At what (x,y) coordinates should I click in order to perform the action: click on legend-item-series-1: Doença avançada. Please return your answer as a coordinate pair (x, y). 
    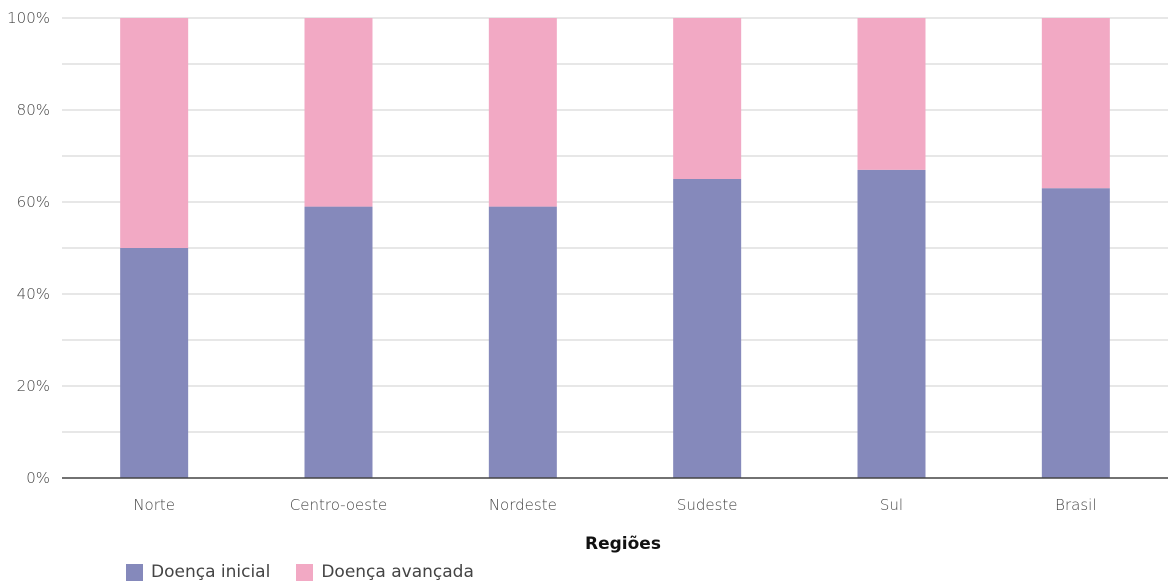
    Looking at the image, I should click on (385, 572).